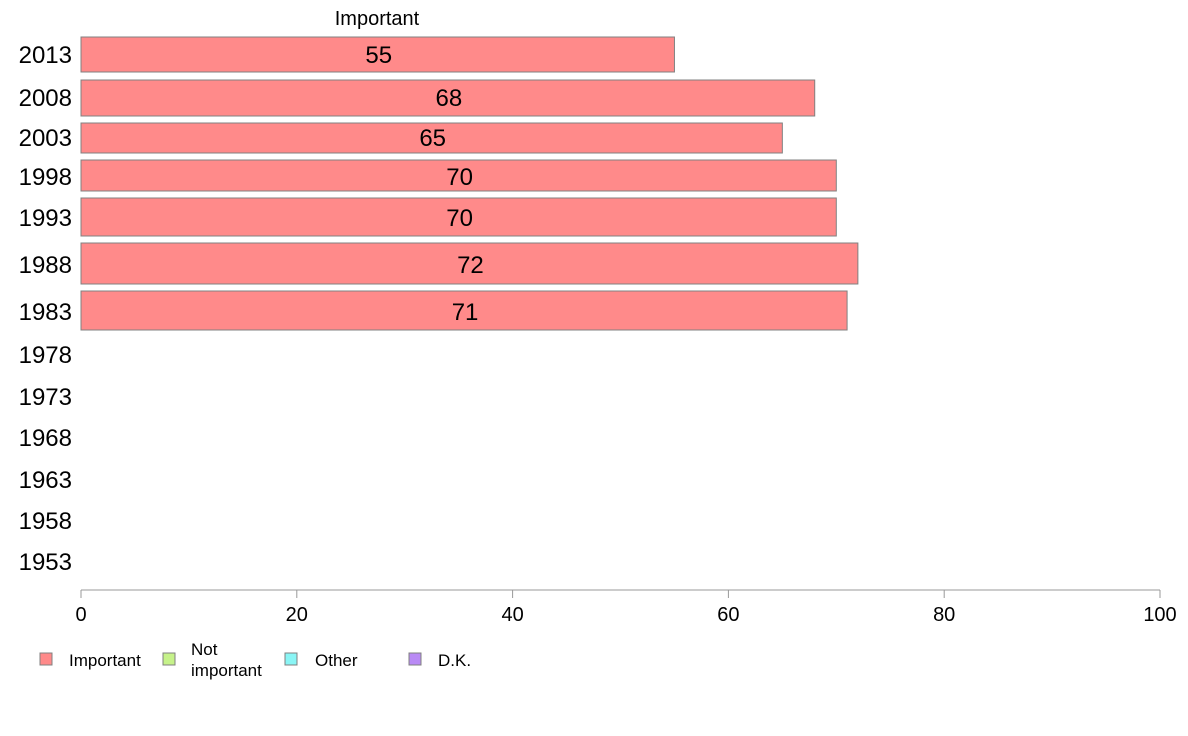 The height and width of the screenshot is (736, 1188). What do you see at coordinates (45, 397) in the screenshot?
I see `year-label-1973: 1973` at bounding box center [45, 397].